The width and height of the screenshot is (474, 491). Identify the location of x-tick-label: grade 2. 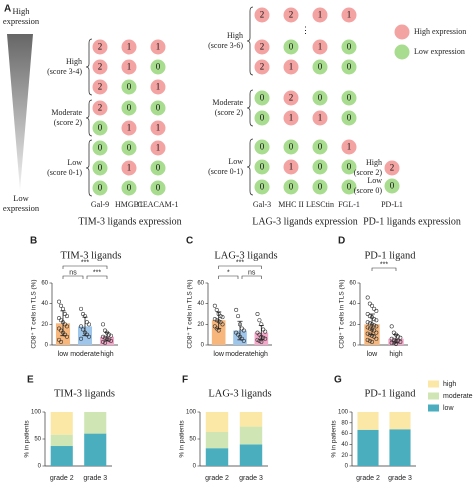
(368, 478).